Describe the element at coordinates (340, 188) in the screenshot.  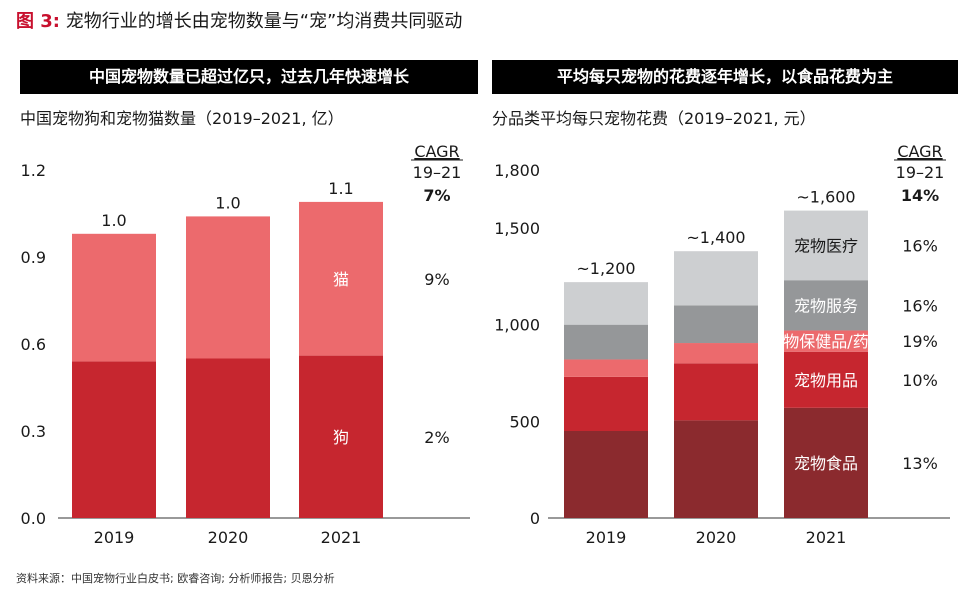
I see `left-total-label-2021: 1.1` at that location.